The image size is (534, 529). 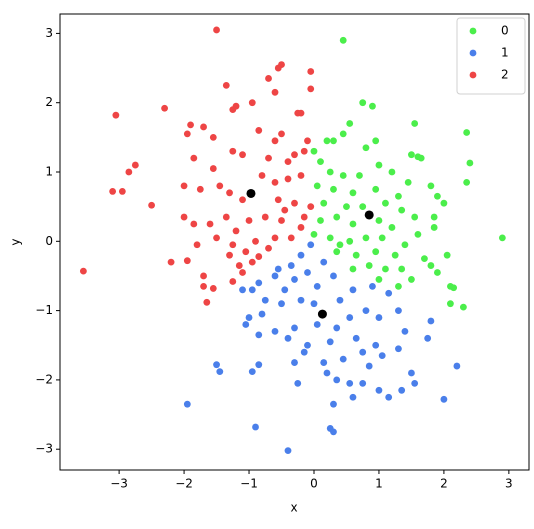 I want to click on y-axis-label: y, so click(x=16, y=241).